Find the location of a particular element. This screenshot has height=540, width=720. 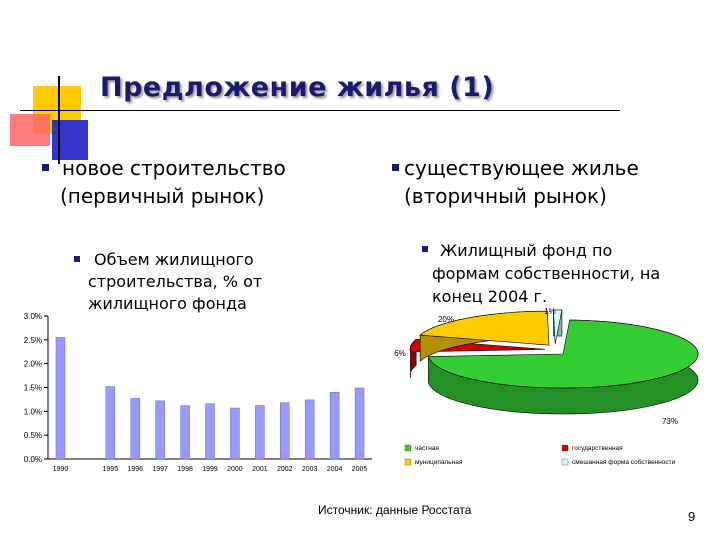

bar-1995 is located at coordinates (110, 423).